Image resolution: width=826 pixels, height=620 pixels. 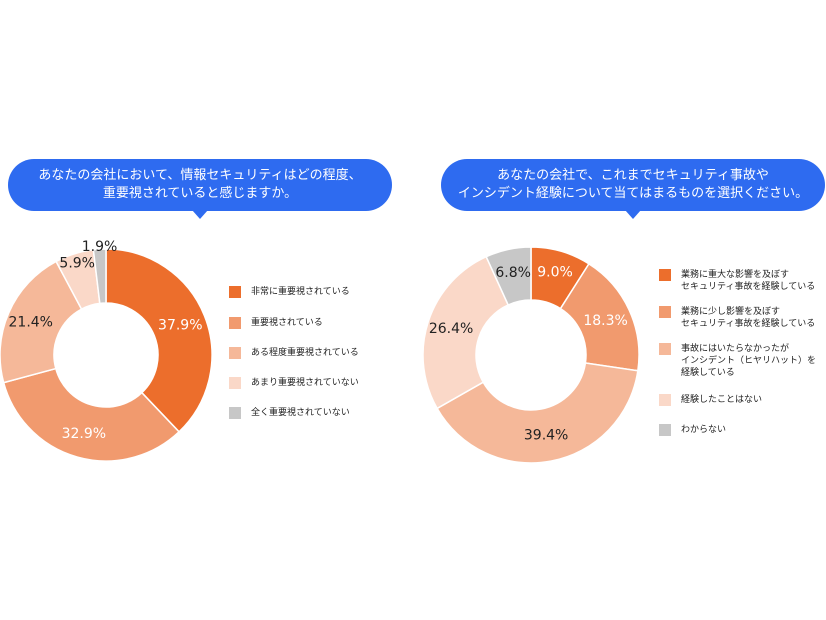 What do you see at coordinates (605, 321) in the screenshot?
I see `slice-value-label: 18.3%` at bounding box center [605, 321].